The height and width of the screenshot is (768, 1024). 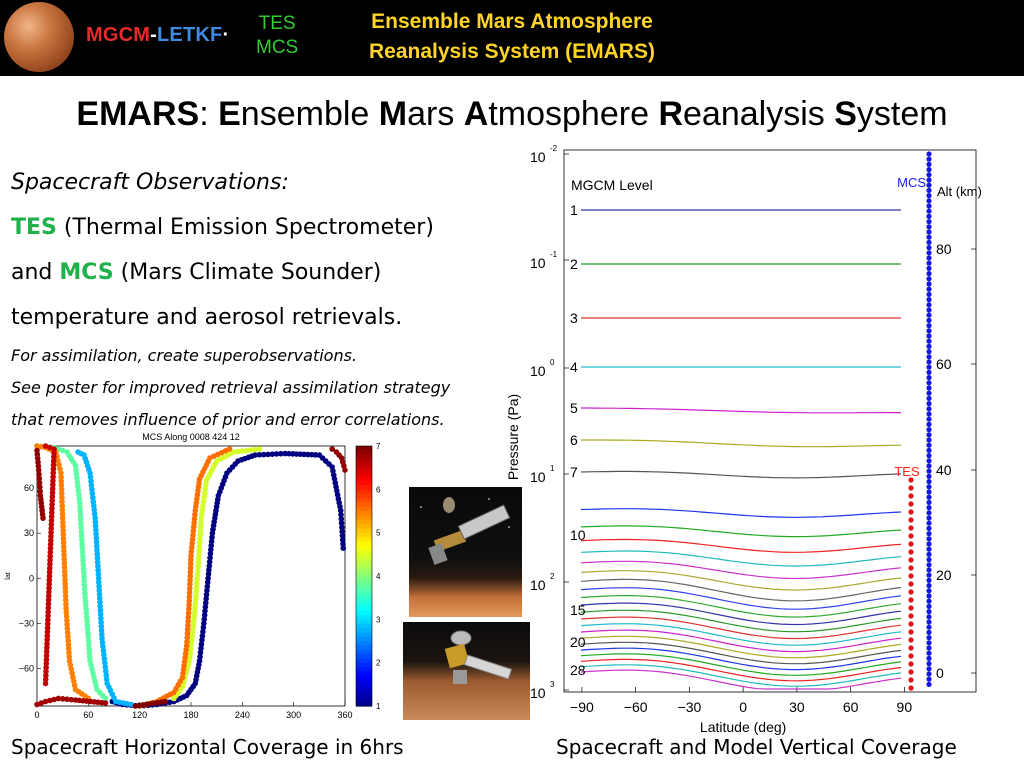 I want to click on x-tick-label: 60, so click(x=851, y=707).